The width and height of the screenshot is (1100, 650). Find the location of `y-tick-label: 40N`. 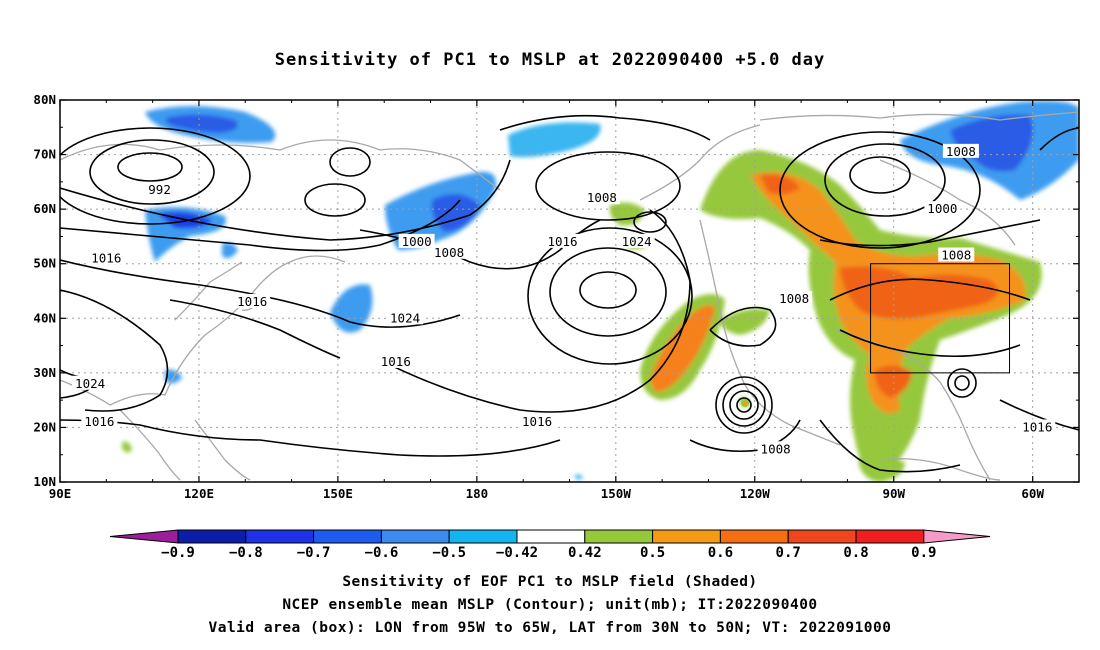

y-tick-label: 40N is located at coordinates (44, 317).